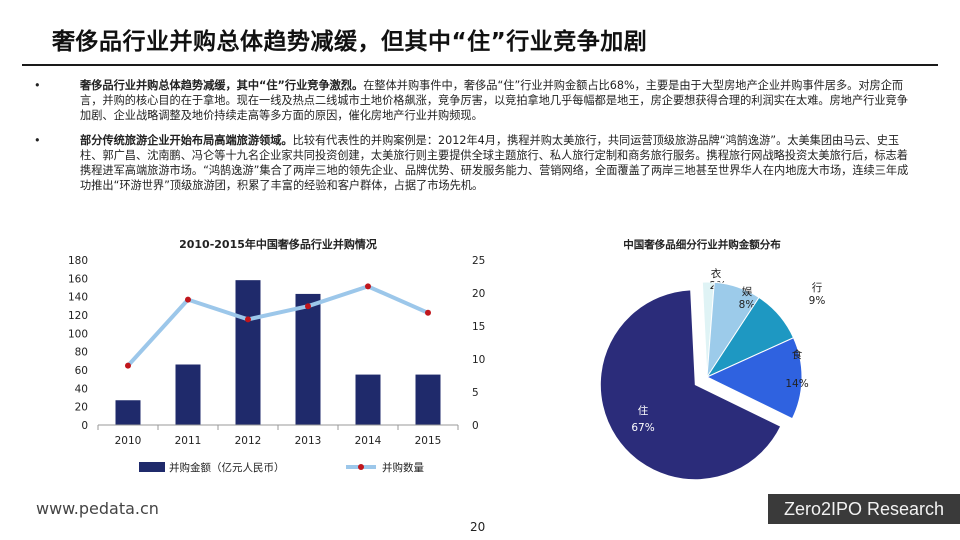  Describe the element at coordinates (84, 426) in the screenshot. I see `y-left-tick-label: 0` at that location.